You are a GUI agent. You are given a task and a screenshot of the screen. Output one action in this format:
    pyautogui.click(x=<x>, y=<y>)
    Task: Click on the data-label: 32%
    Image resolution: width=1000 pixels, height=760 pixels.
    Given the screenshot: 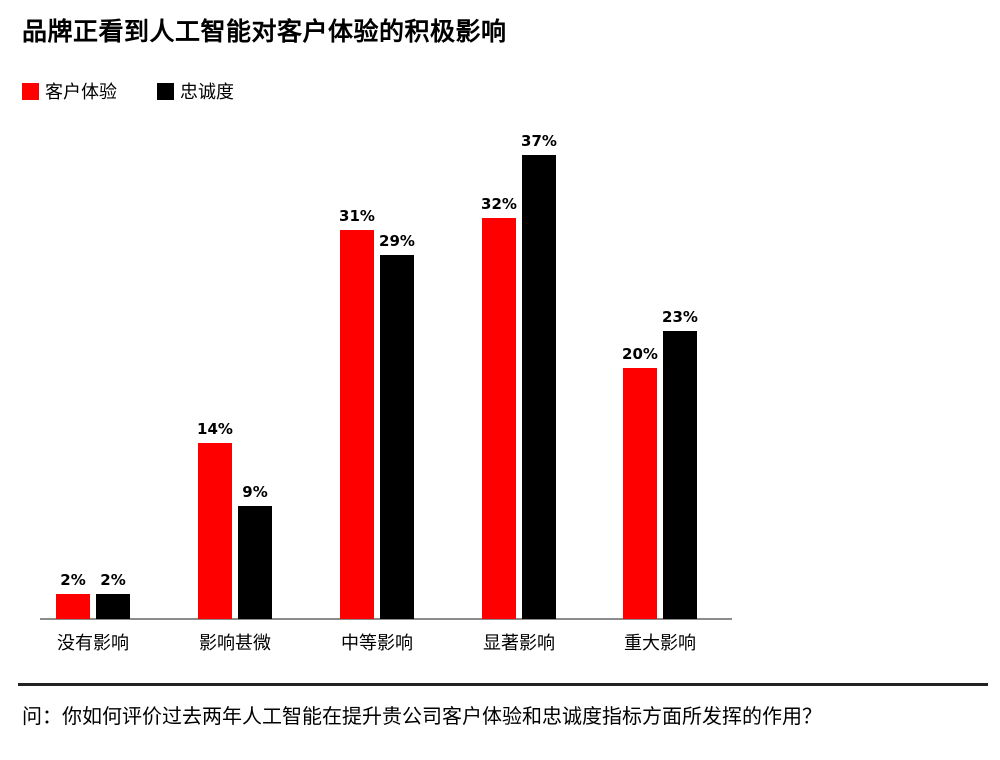 What is the action you would take?
    pyautogui.click(x=499, y=204)
    